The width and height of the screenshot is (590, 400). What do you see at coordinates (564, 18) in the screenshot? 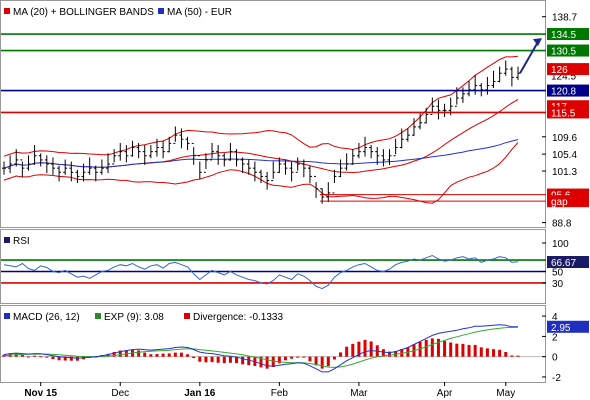
I see `price-tick-label: 138.7` at bounding box center [564, 18].